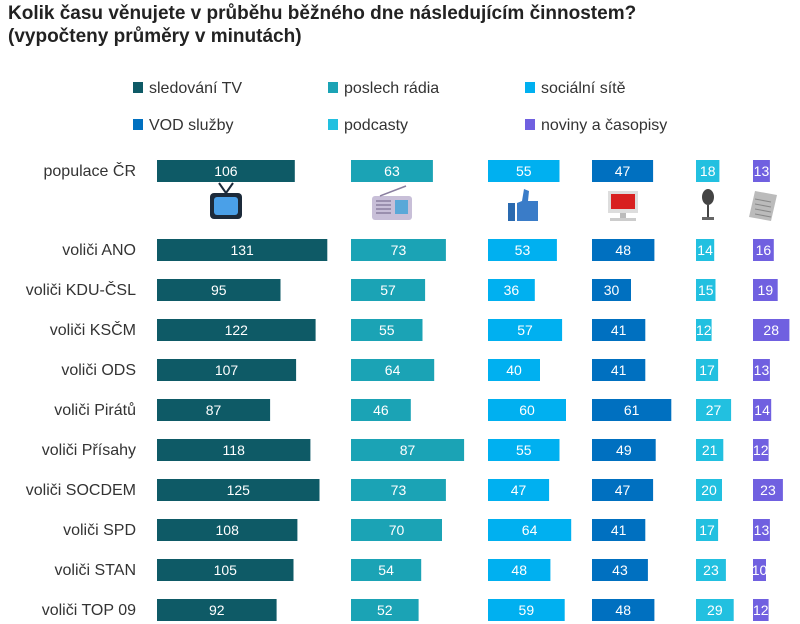 The image size is (800, 624). I want to click on legend-label: podcasty, so click(376, 125).